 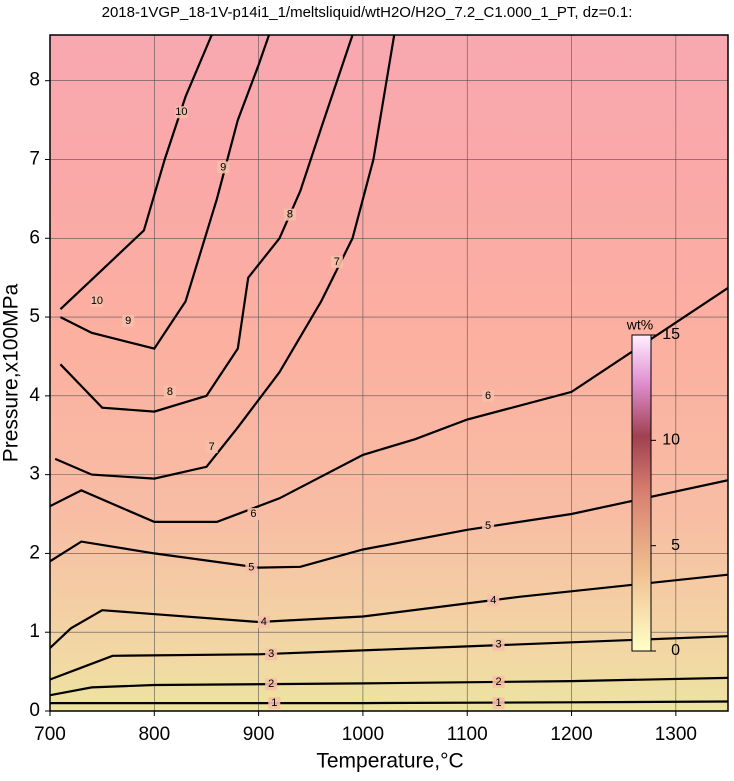 What do you see at coordinates (34, 237) in the screenshot?
I see `y-tick-label: 6` at bounding box center [34, 237].